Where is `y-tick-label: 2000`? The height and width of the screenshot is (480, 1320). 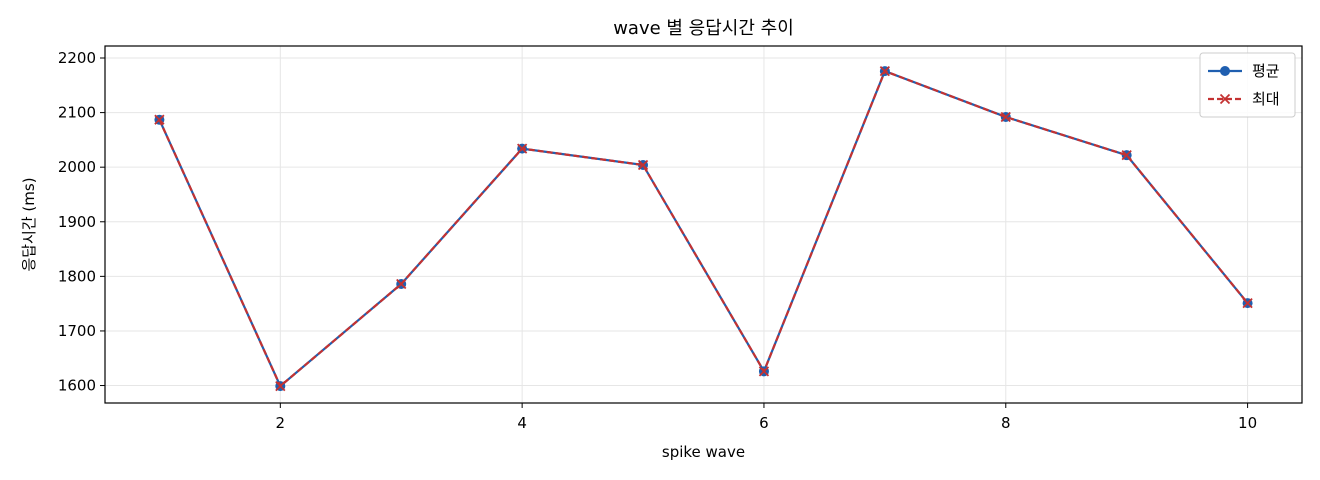 y-tick-label: 2000 is located at coordinates (77, 167).